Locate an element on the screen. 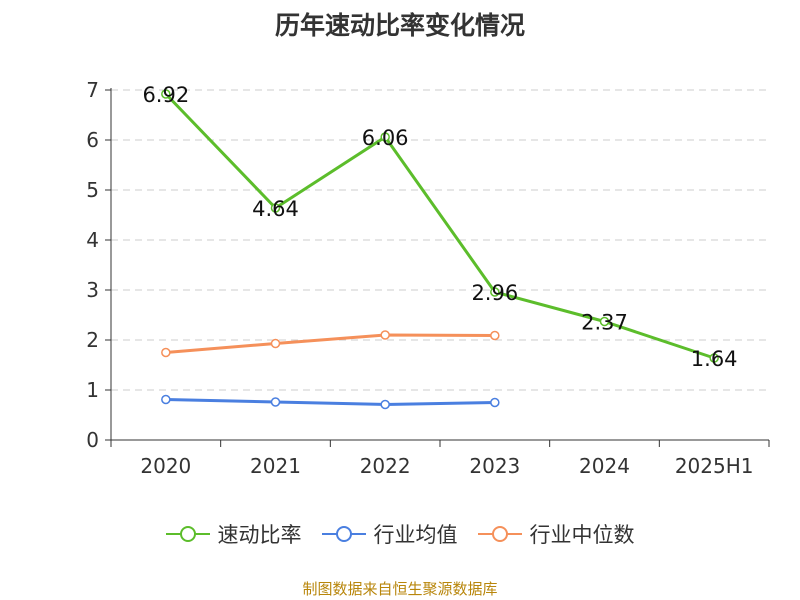  x-tick-label: 2025H1 is located at coordinates (714, 466).